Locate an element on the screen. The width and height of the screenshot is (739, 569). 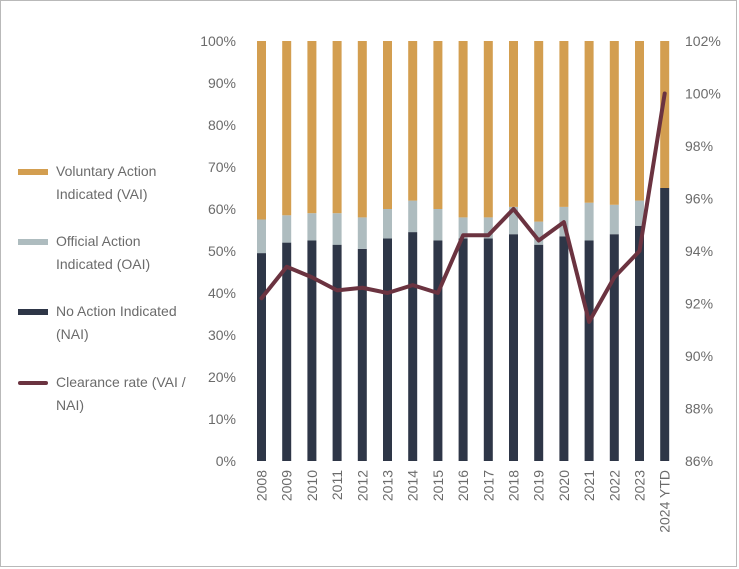
legend-label-clearance-line2: NAI) is located at coordinates (70, 405).